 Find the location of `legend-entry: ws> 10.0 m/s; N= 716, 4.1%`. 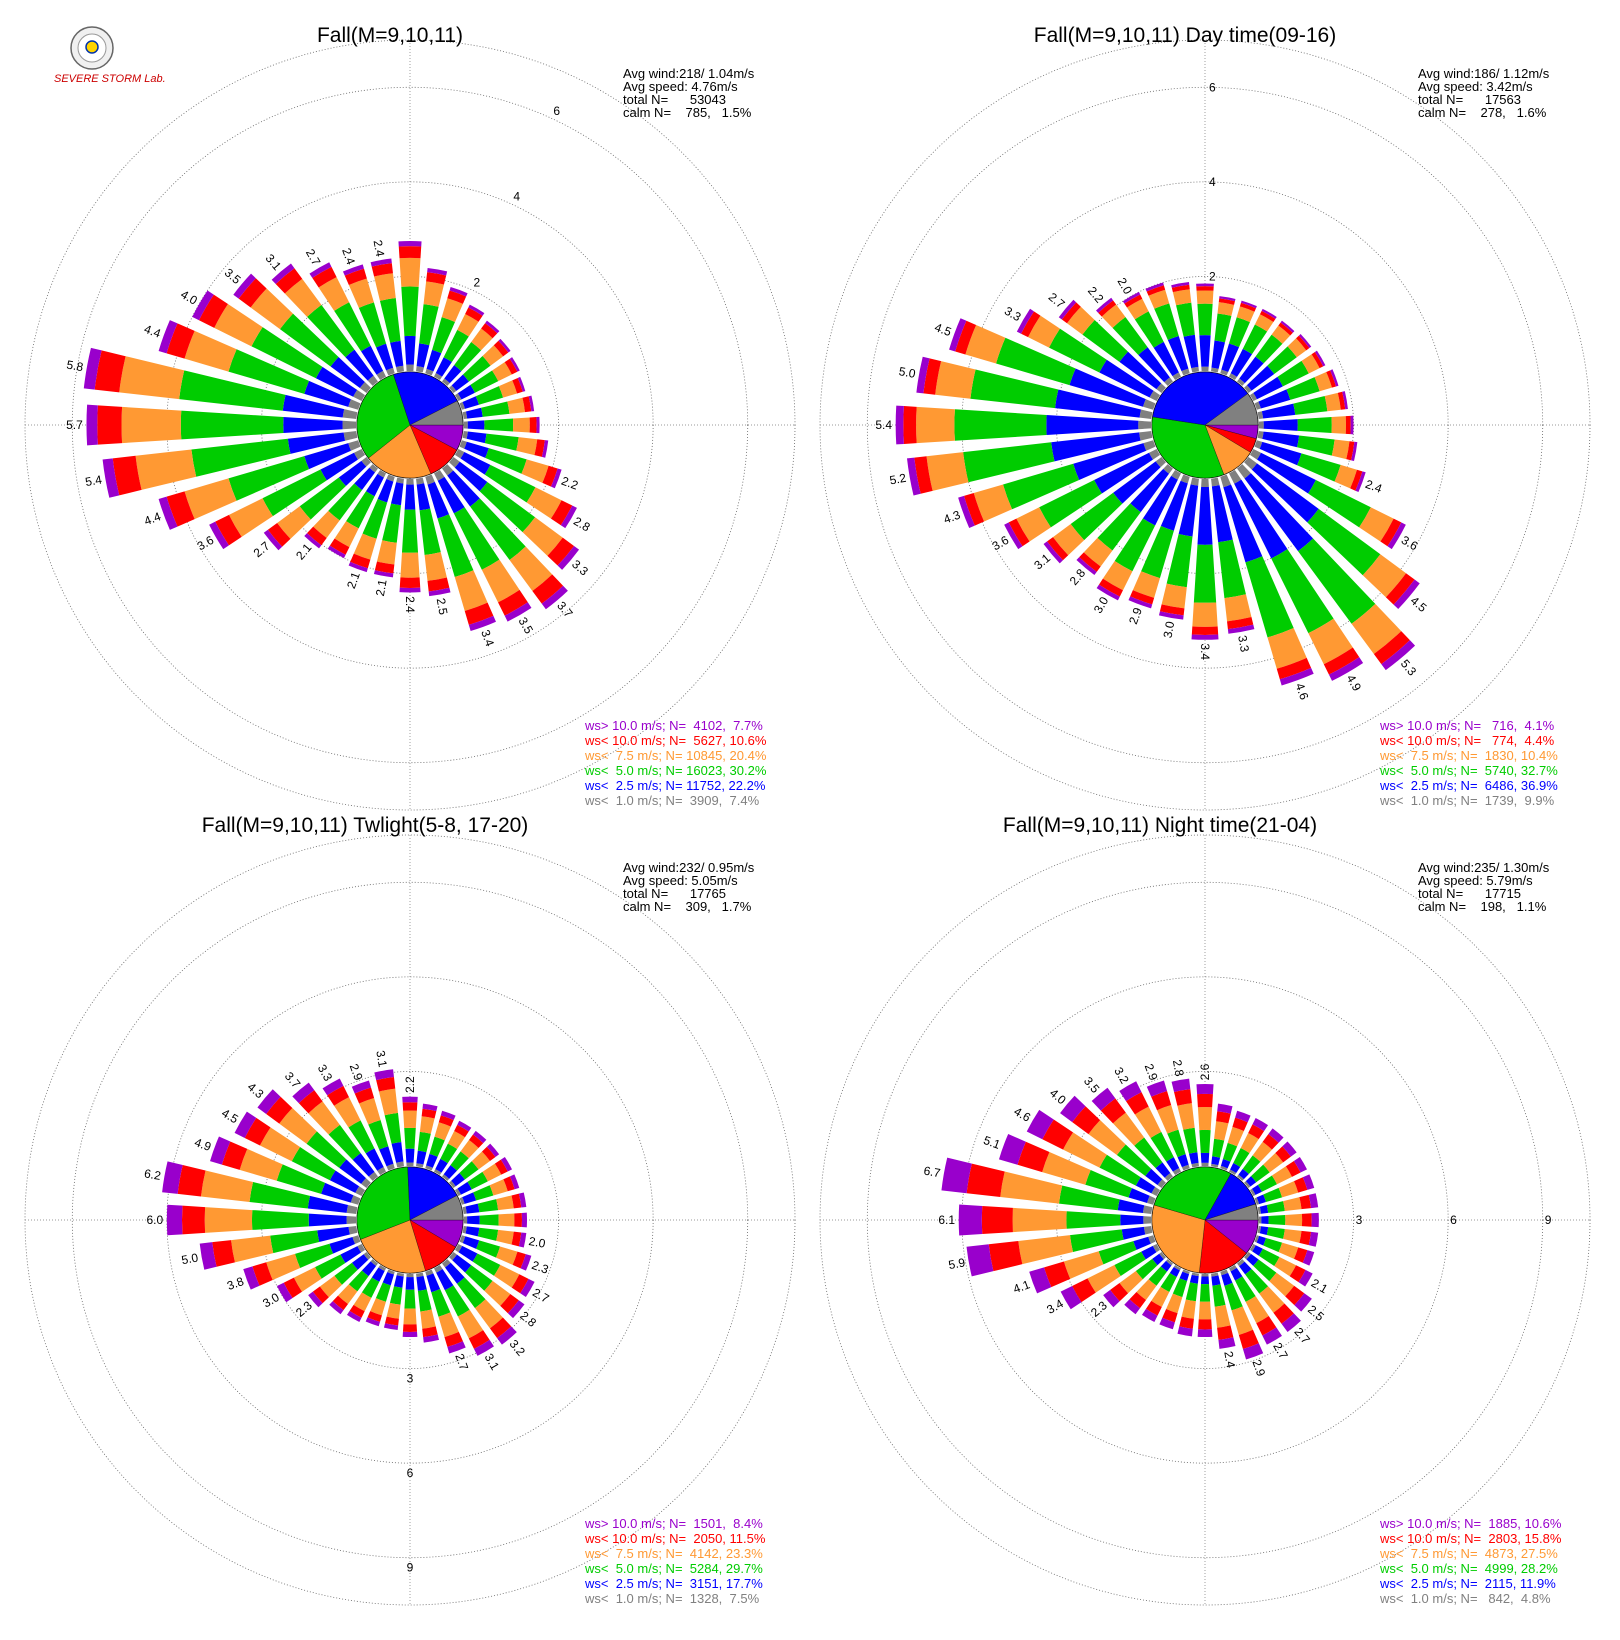

legend-entry: ws> 10.0 m/s; N= 716, 4.1% is located at coordinates (1467, 725).